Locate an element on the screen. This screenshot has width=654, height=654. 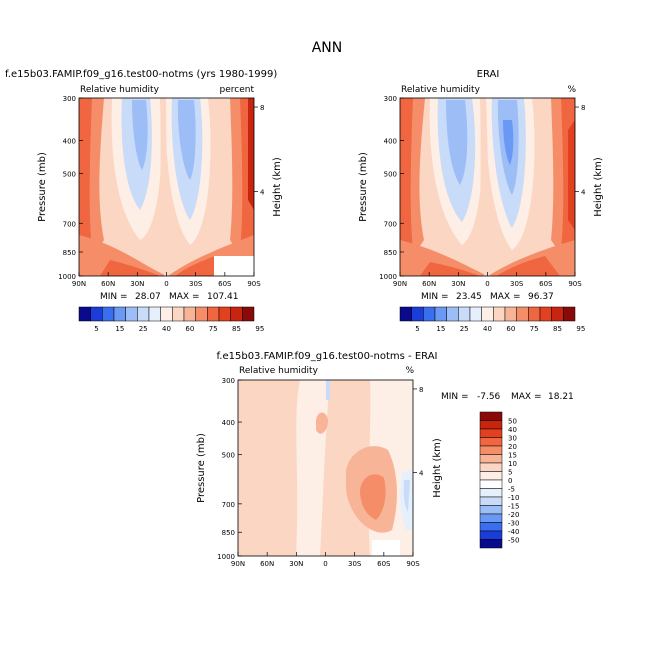
panel-3-ylabel-right: Height (km) is located at coordinates (437, 468).